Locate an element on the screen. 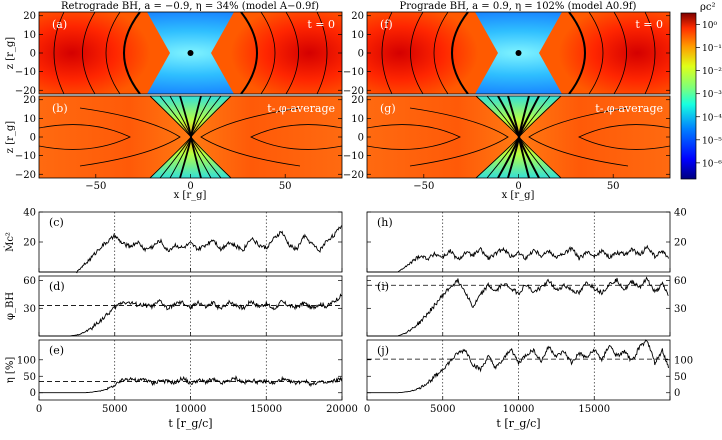  x-tick-label: 20000 is located at coordinates (342, 409).